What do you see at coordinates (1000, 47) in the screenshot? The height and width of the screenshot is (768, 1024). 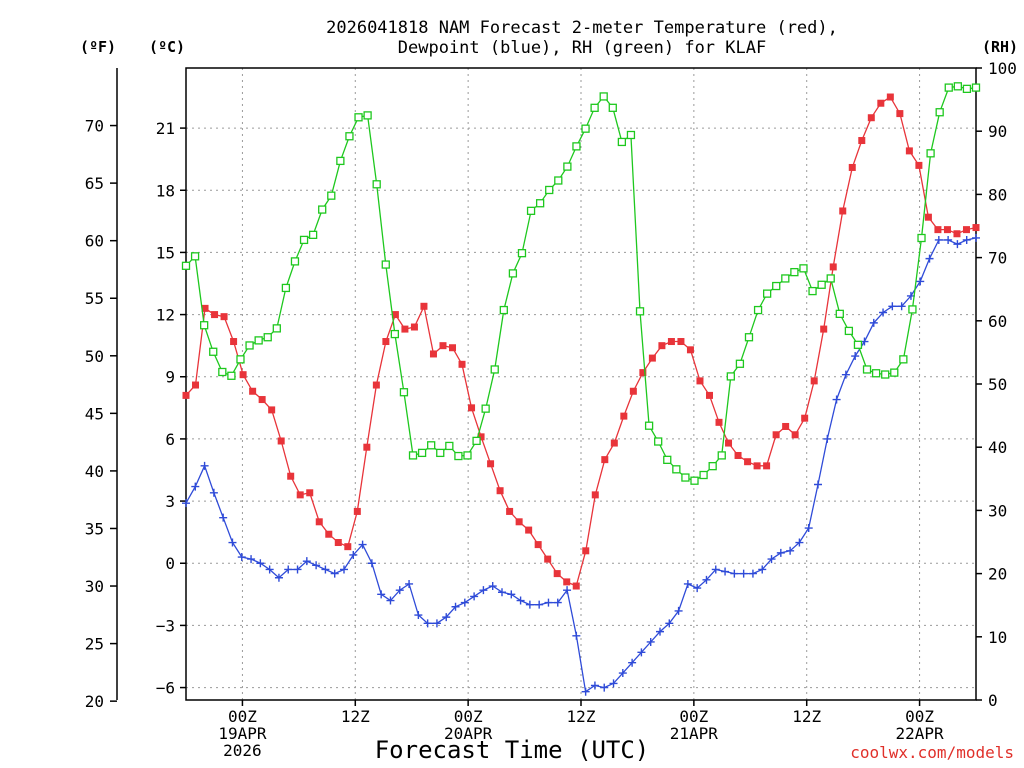 I see `rh-axis-label: (RH)` at bounding box center [1000, 47].